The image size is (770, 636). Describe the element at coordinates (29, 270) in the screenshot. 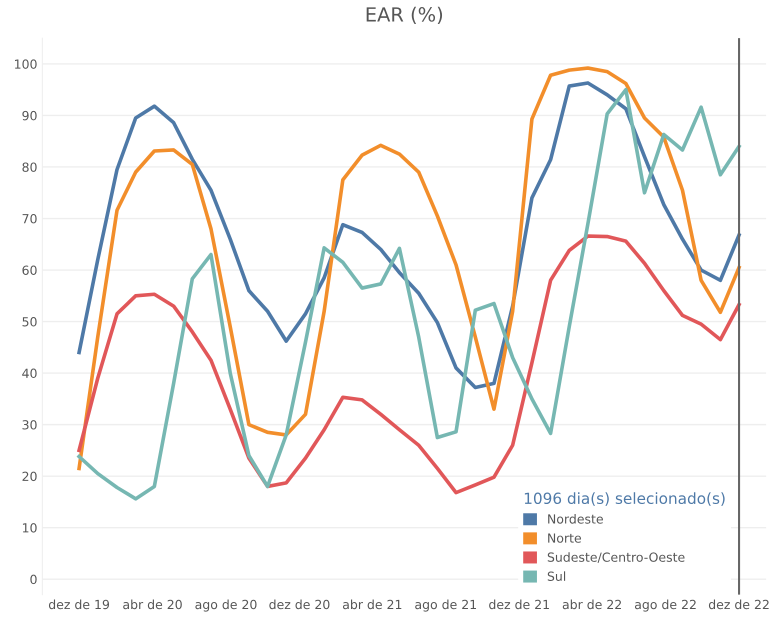

I see `y-tick-label: 60` at that location.